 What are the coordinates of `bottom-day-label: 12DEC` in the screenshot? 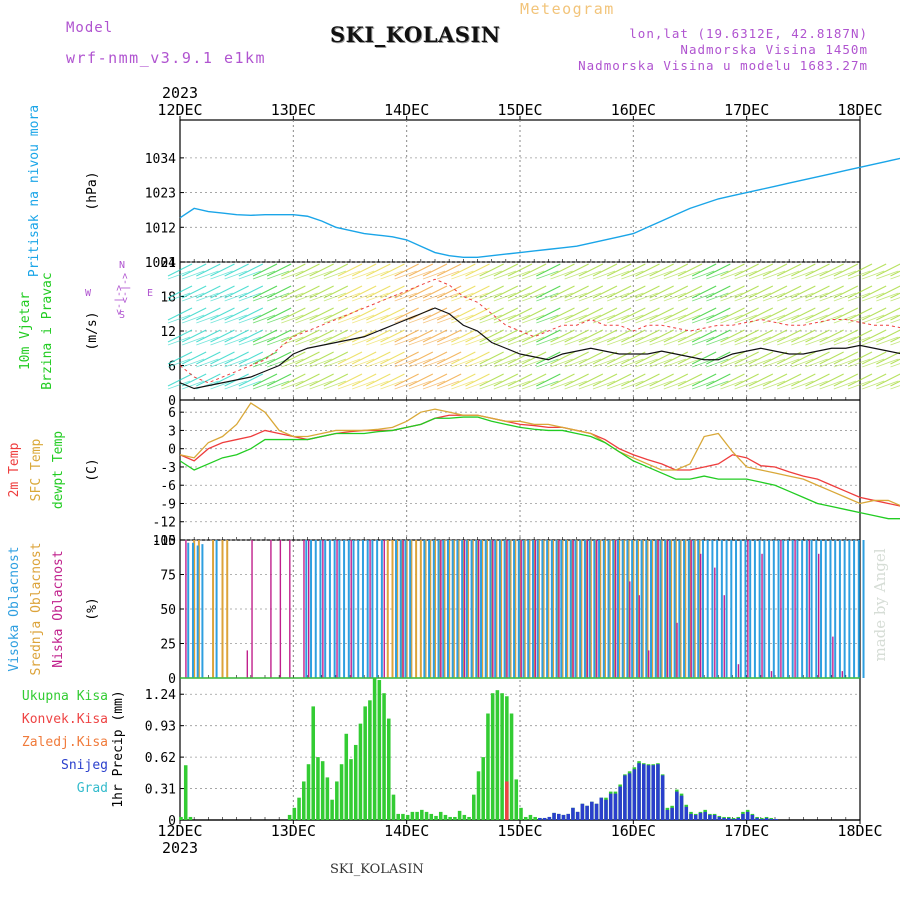 It's located at (179, 831).